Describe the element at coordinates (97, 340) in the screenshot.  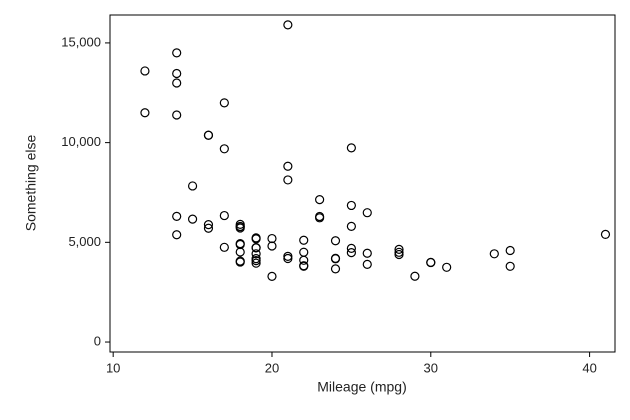
I see `y-tick-label: 0` at that location.